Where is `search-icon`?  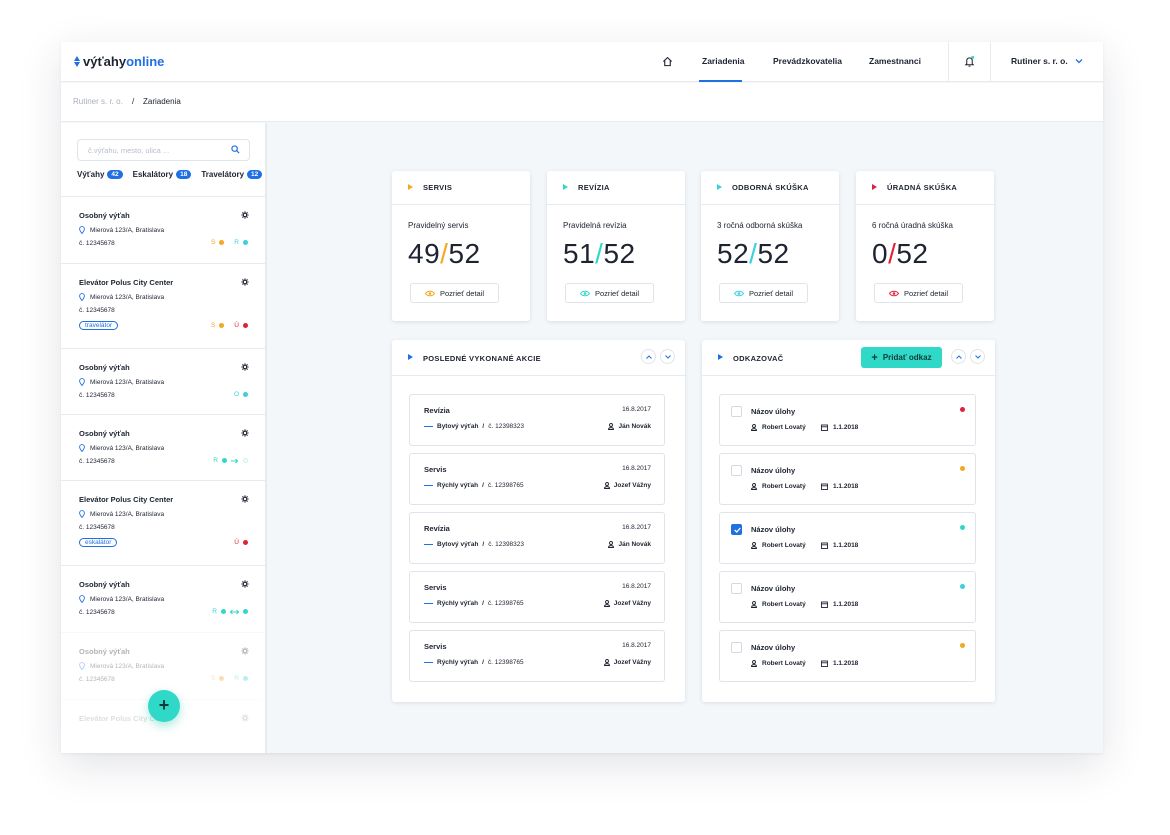
search-icon is located at coordinates (235, 149).